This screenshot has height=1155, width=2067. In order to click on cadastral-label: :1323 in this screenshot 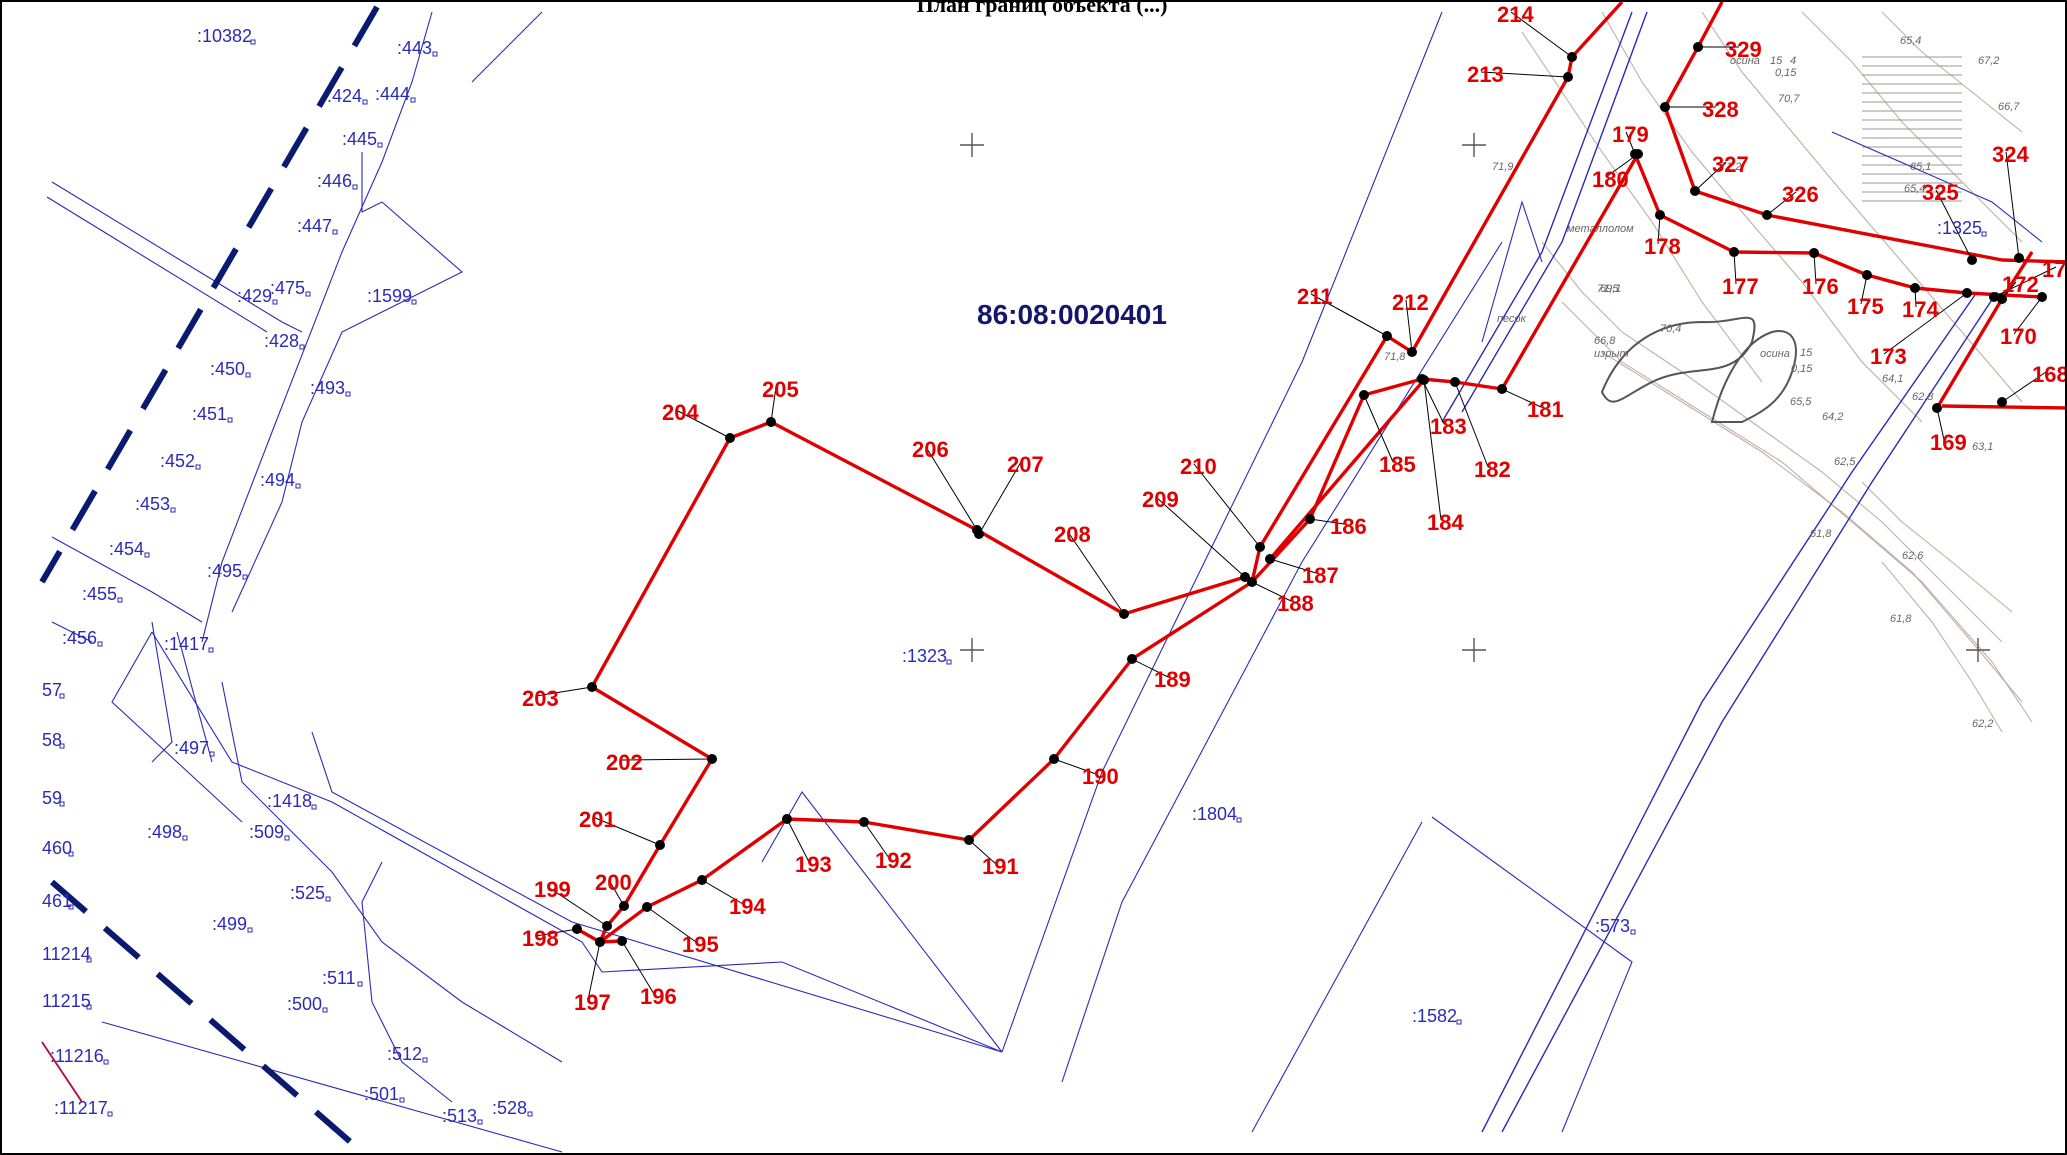, I will do `click(924, 656)`.